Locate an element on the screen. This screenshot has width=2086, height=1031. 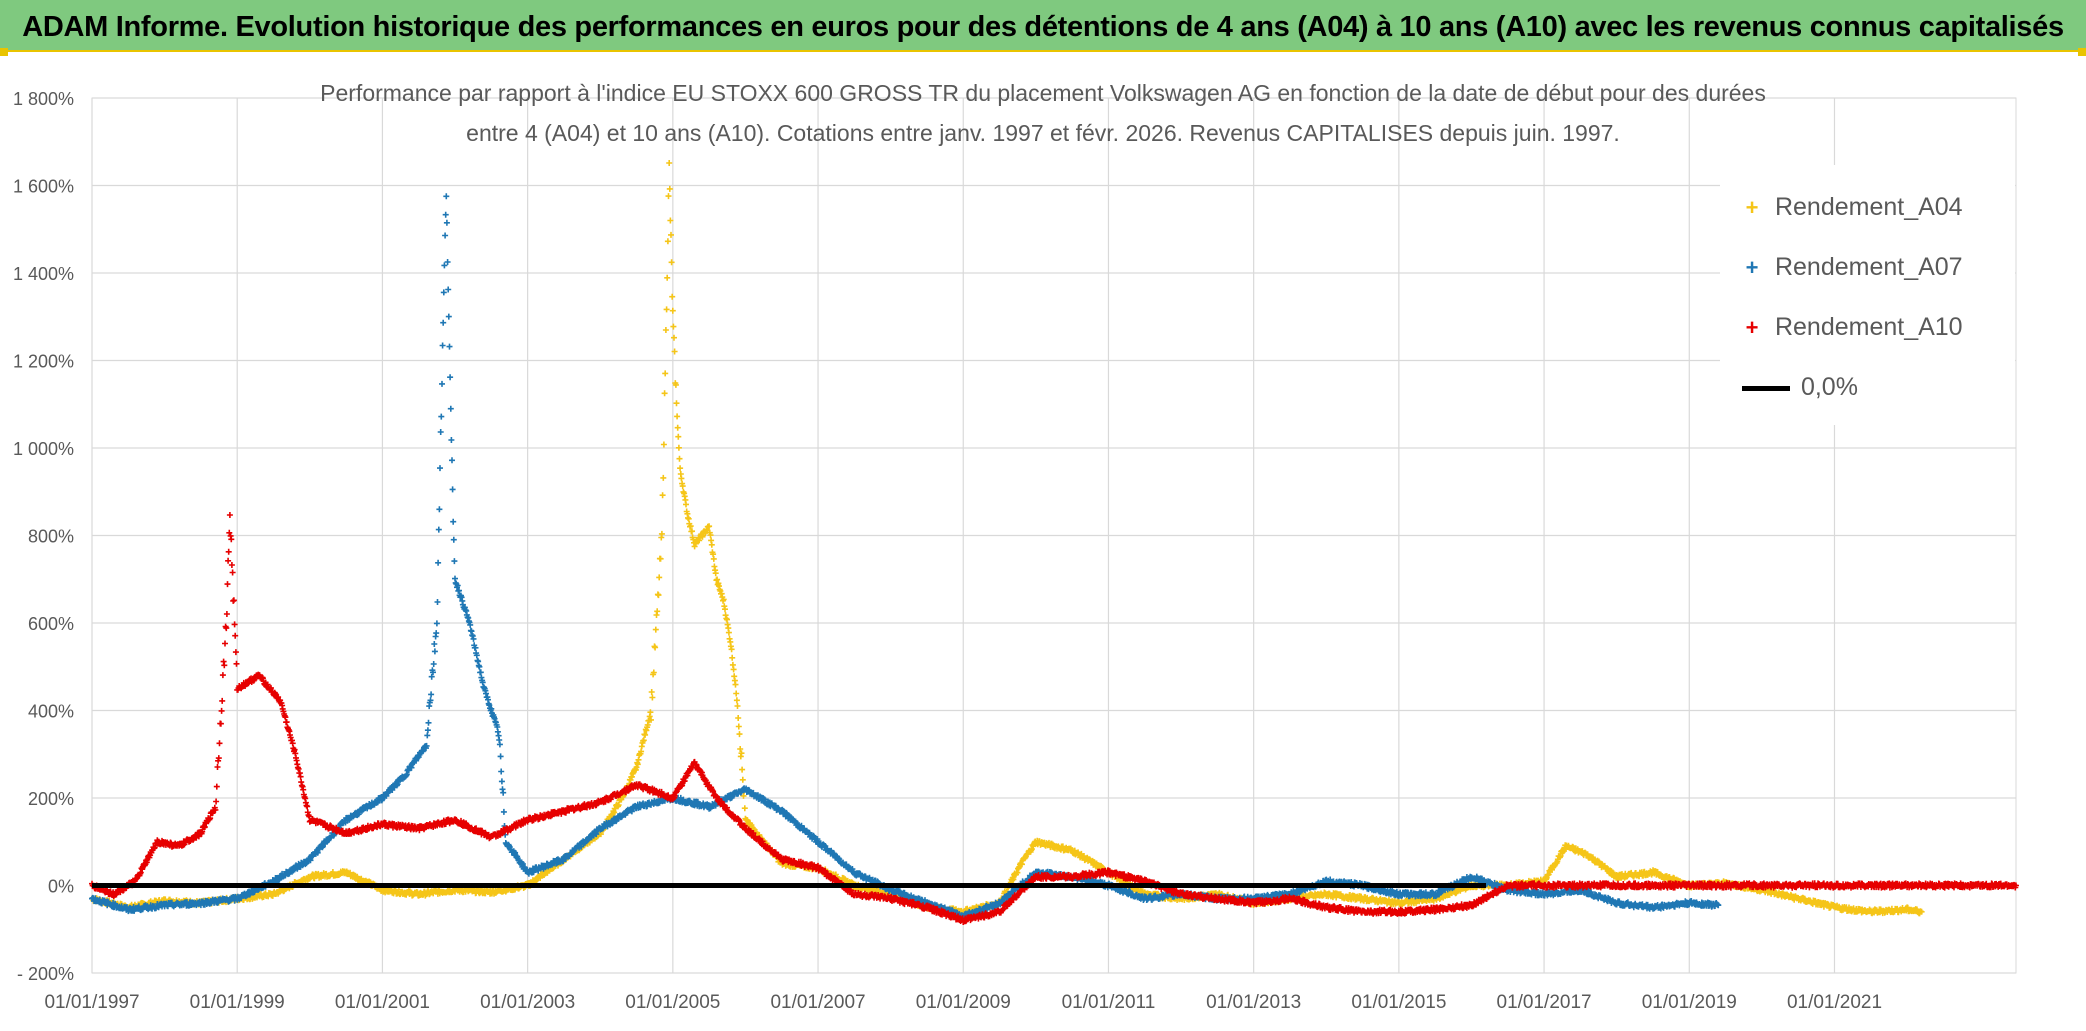
y-tick-label: 400% is located at coordinates (51, 712).